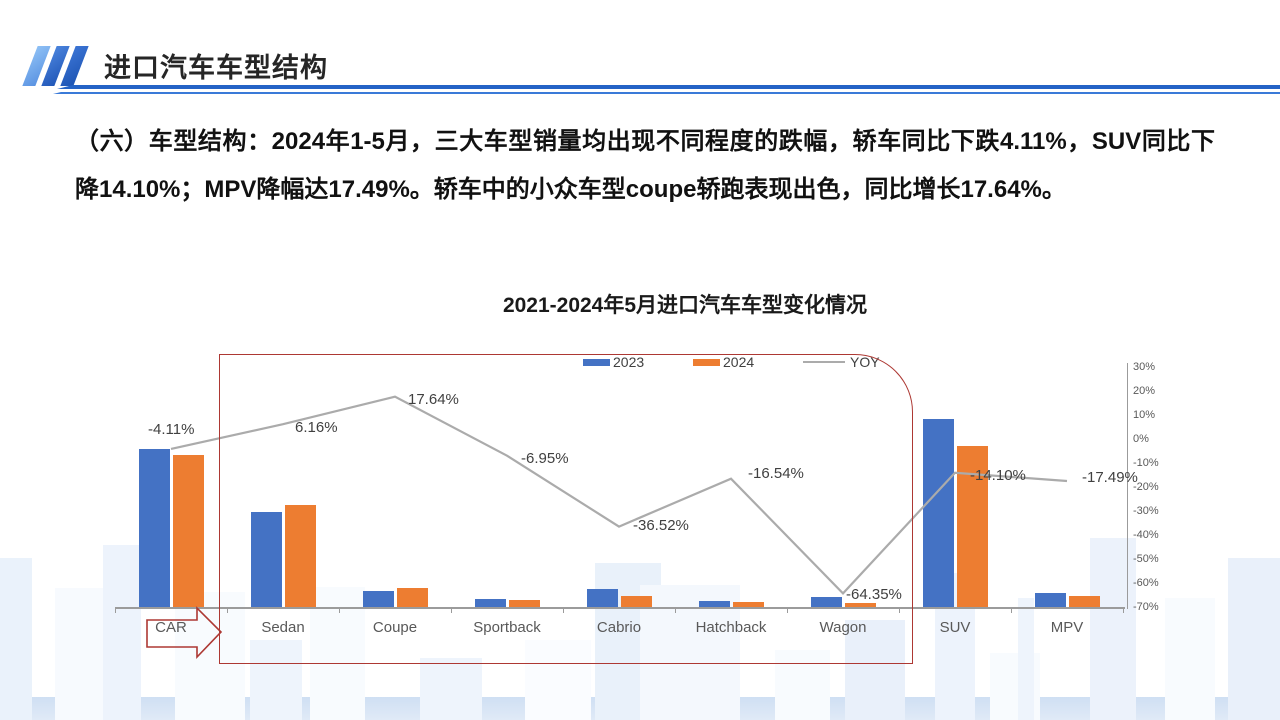 This screenshot has width=1280, height=720. What do you see at coordinates (171, 627) in the screenshot?
I see `category-label: CAR` at bounding box center [171, 627].